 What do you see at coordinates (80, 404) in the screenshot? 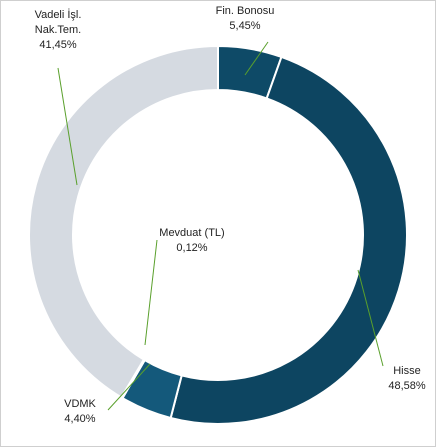
I see `category-label: VDMK` at bounding box center [80, 404].